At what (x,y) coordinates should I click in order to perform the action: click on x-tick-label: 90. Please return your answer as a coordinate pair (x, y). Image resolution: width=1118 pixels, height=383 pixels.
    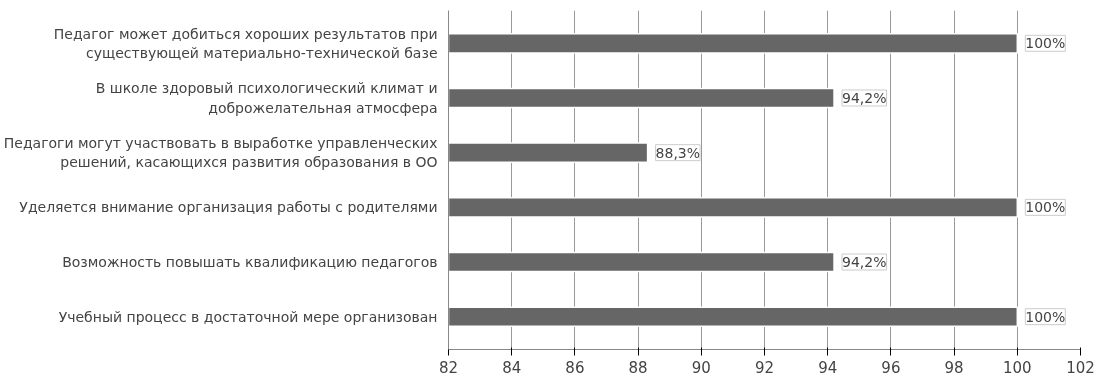
    Looking at the image, I should click on (701, 367).